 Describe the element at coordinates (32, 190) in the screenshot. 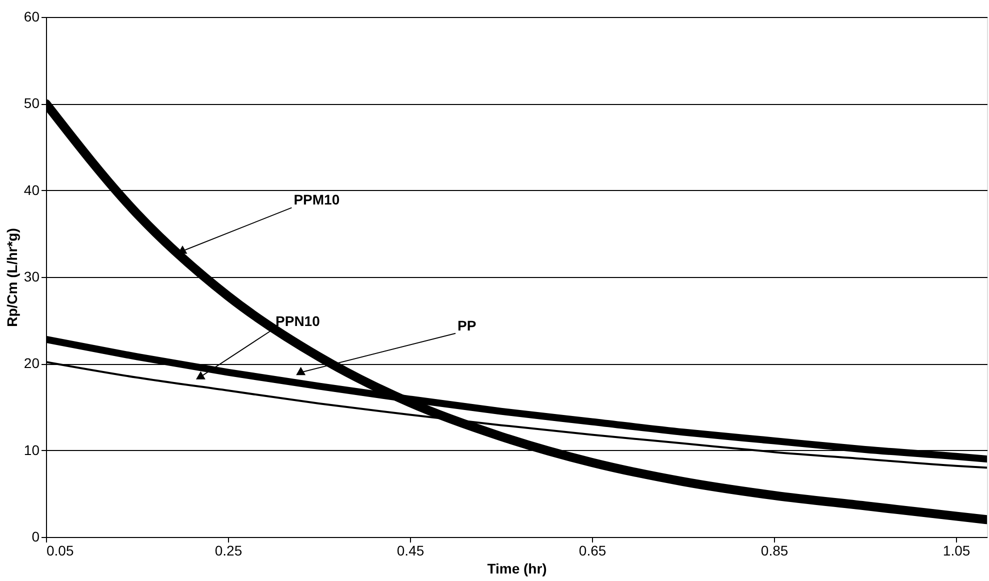

I see `y-tick-label: 40` at that location.